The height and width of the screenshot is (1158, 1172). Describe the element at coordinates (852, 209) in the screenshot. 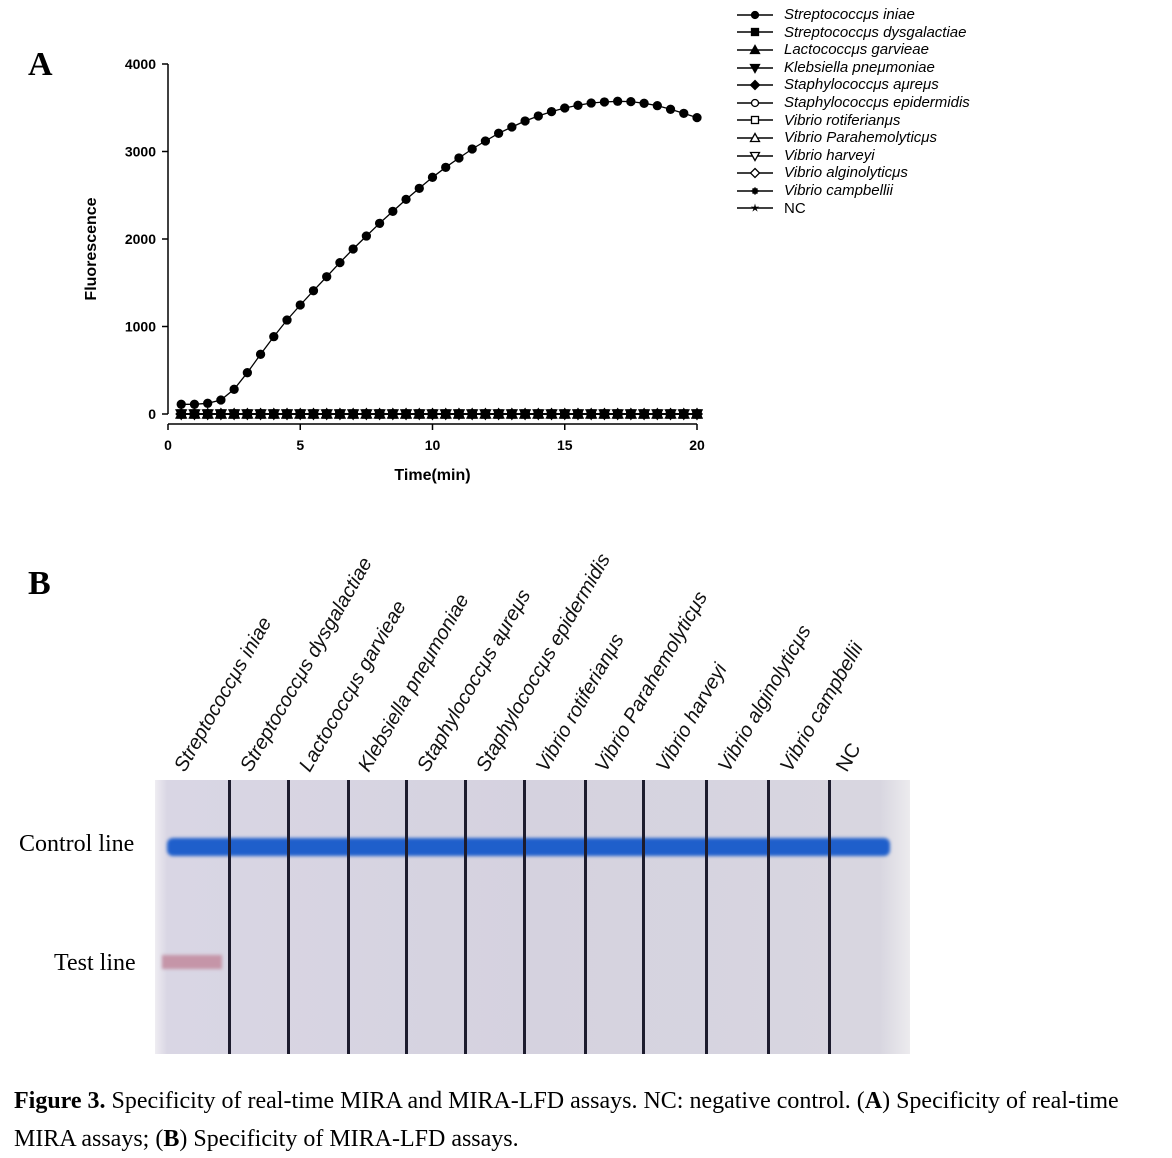

I see `legend-item: NC` at that location.